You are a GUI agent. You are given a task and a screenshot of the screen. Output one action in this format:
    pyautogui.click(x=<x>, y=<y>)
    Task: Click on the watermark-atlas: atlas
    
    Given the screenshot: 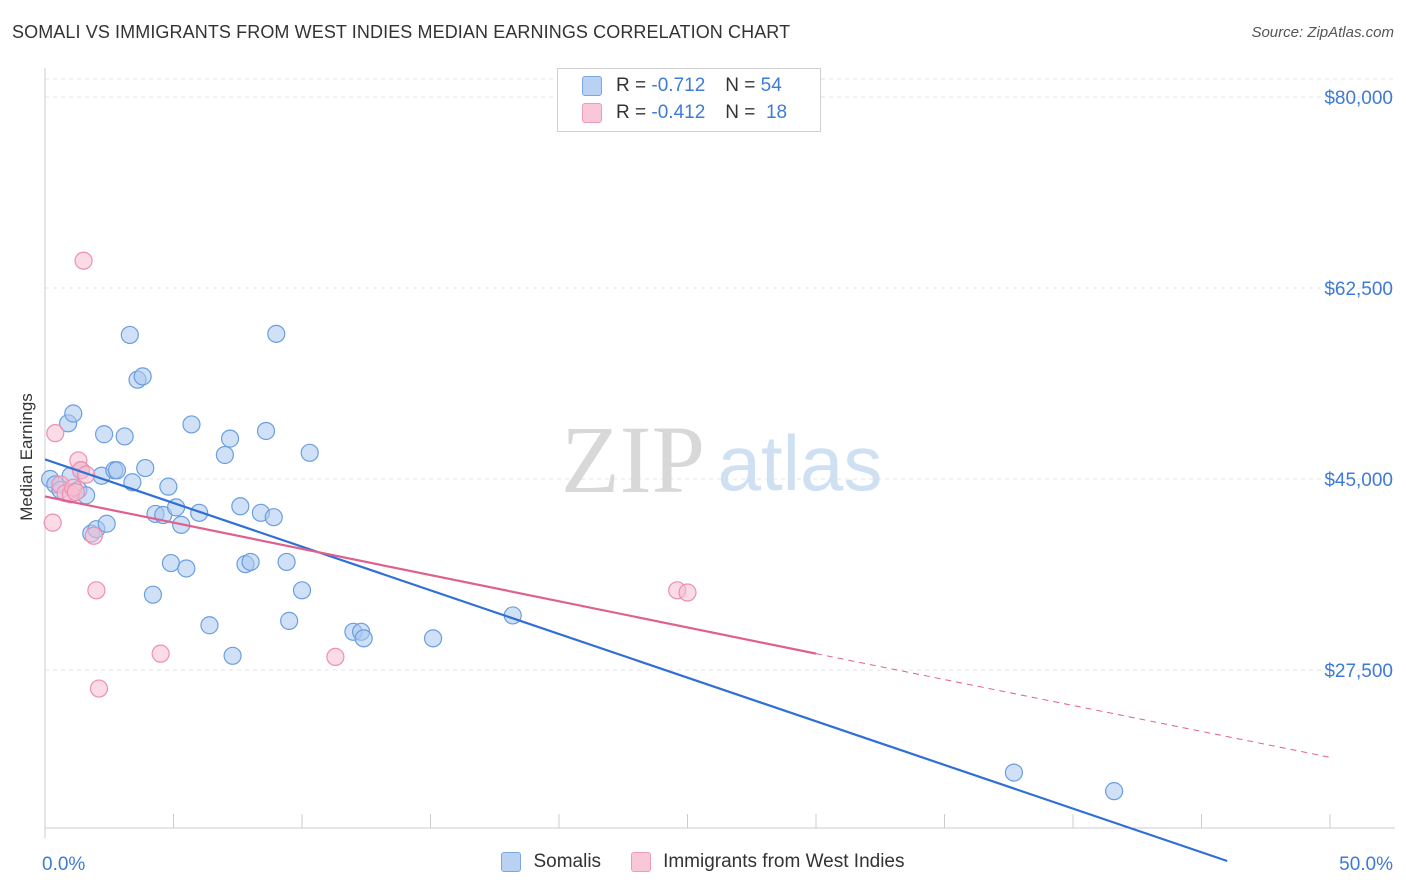 What is the action you would take?
    pyautogui.click(x=800, y=463)
    